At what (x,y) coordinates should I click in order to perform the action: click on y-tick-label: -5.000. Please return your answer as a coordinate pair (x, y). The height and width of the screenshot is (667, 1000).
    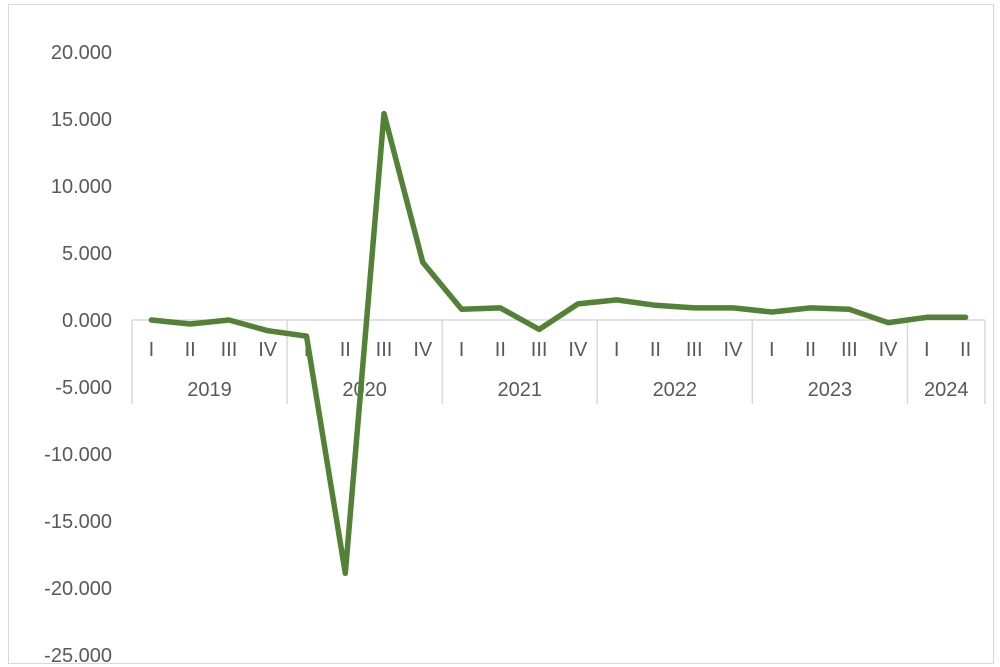
    Looking at the image, I should click on (83, 388).